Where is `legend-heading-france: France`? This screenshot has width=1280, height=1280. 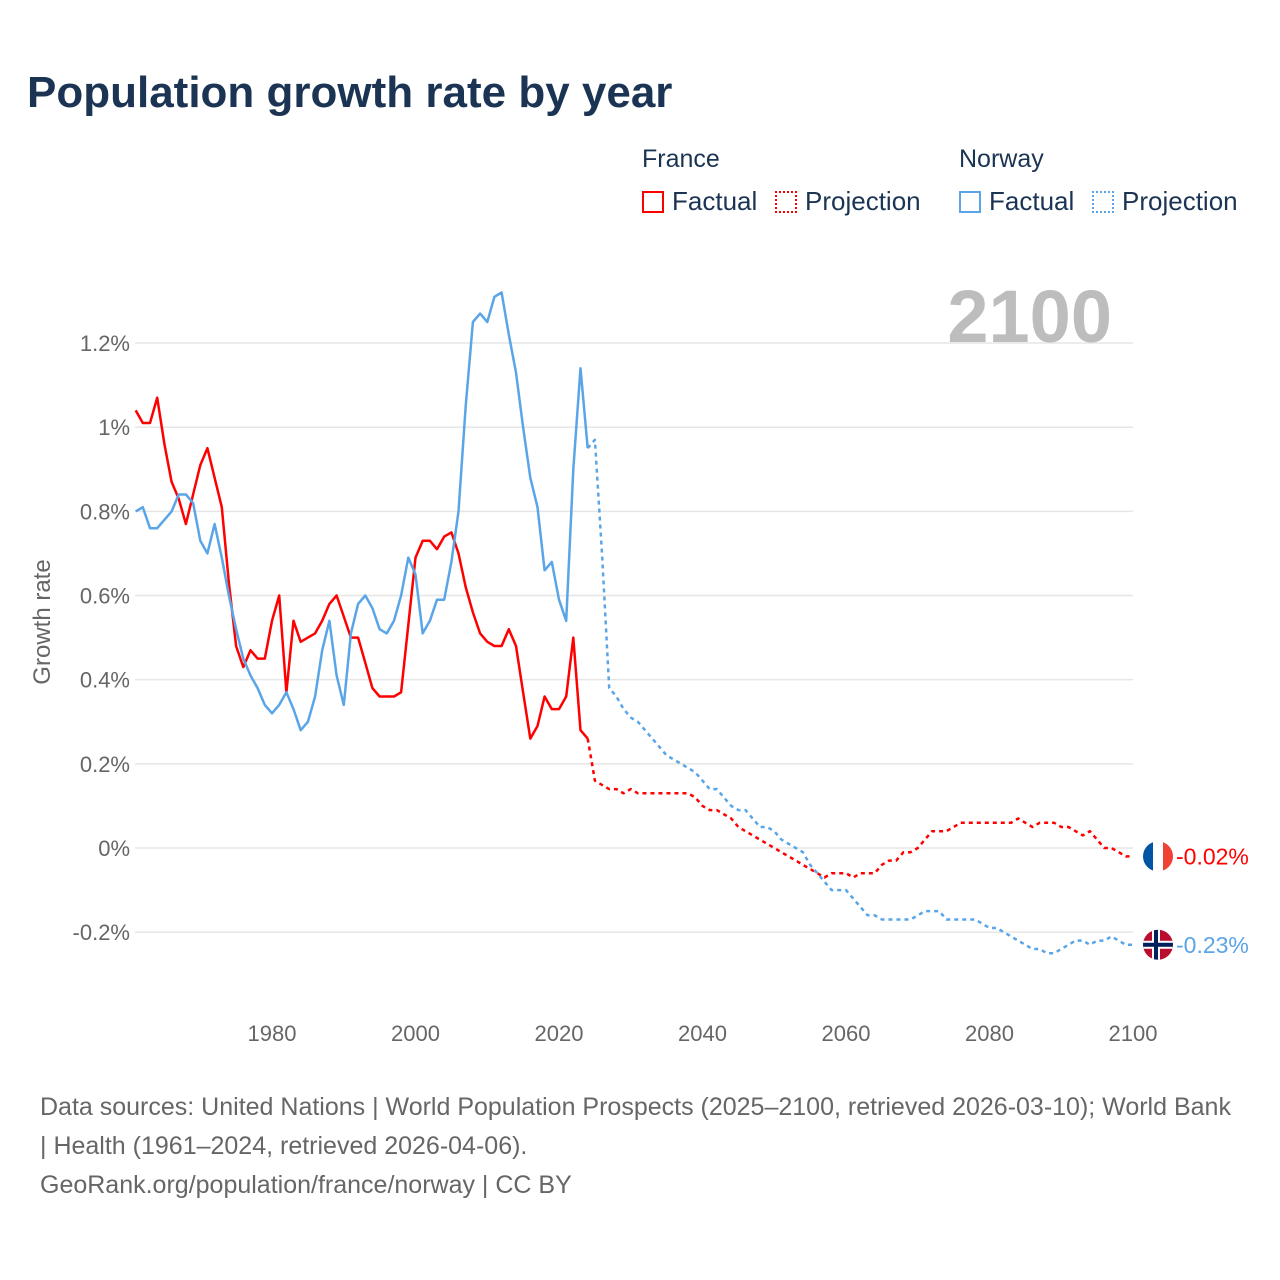
legend-heading-france: France is located at coordinates (681, 159).